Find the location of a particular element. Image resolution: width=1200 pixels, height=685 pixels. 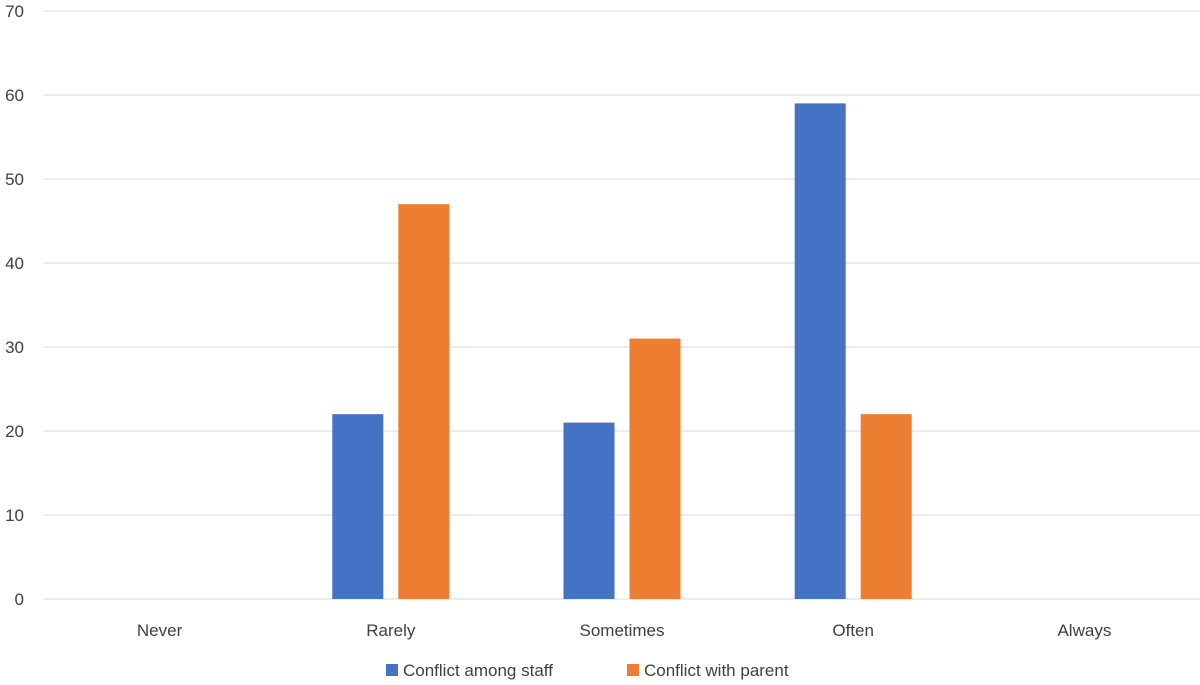

bar-conflict-with-parent-rarely is located at coordinates (424, 401).